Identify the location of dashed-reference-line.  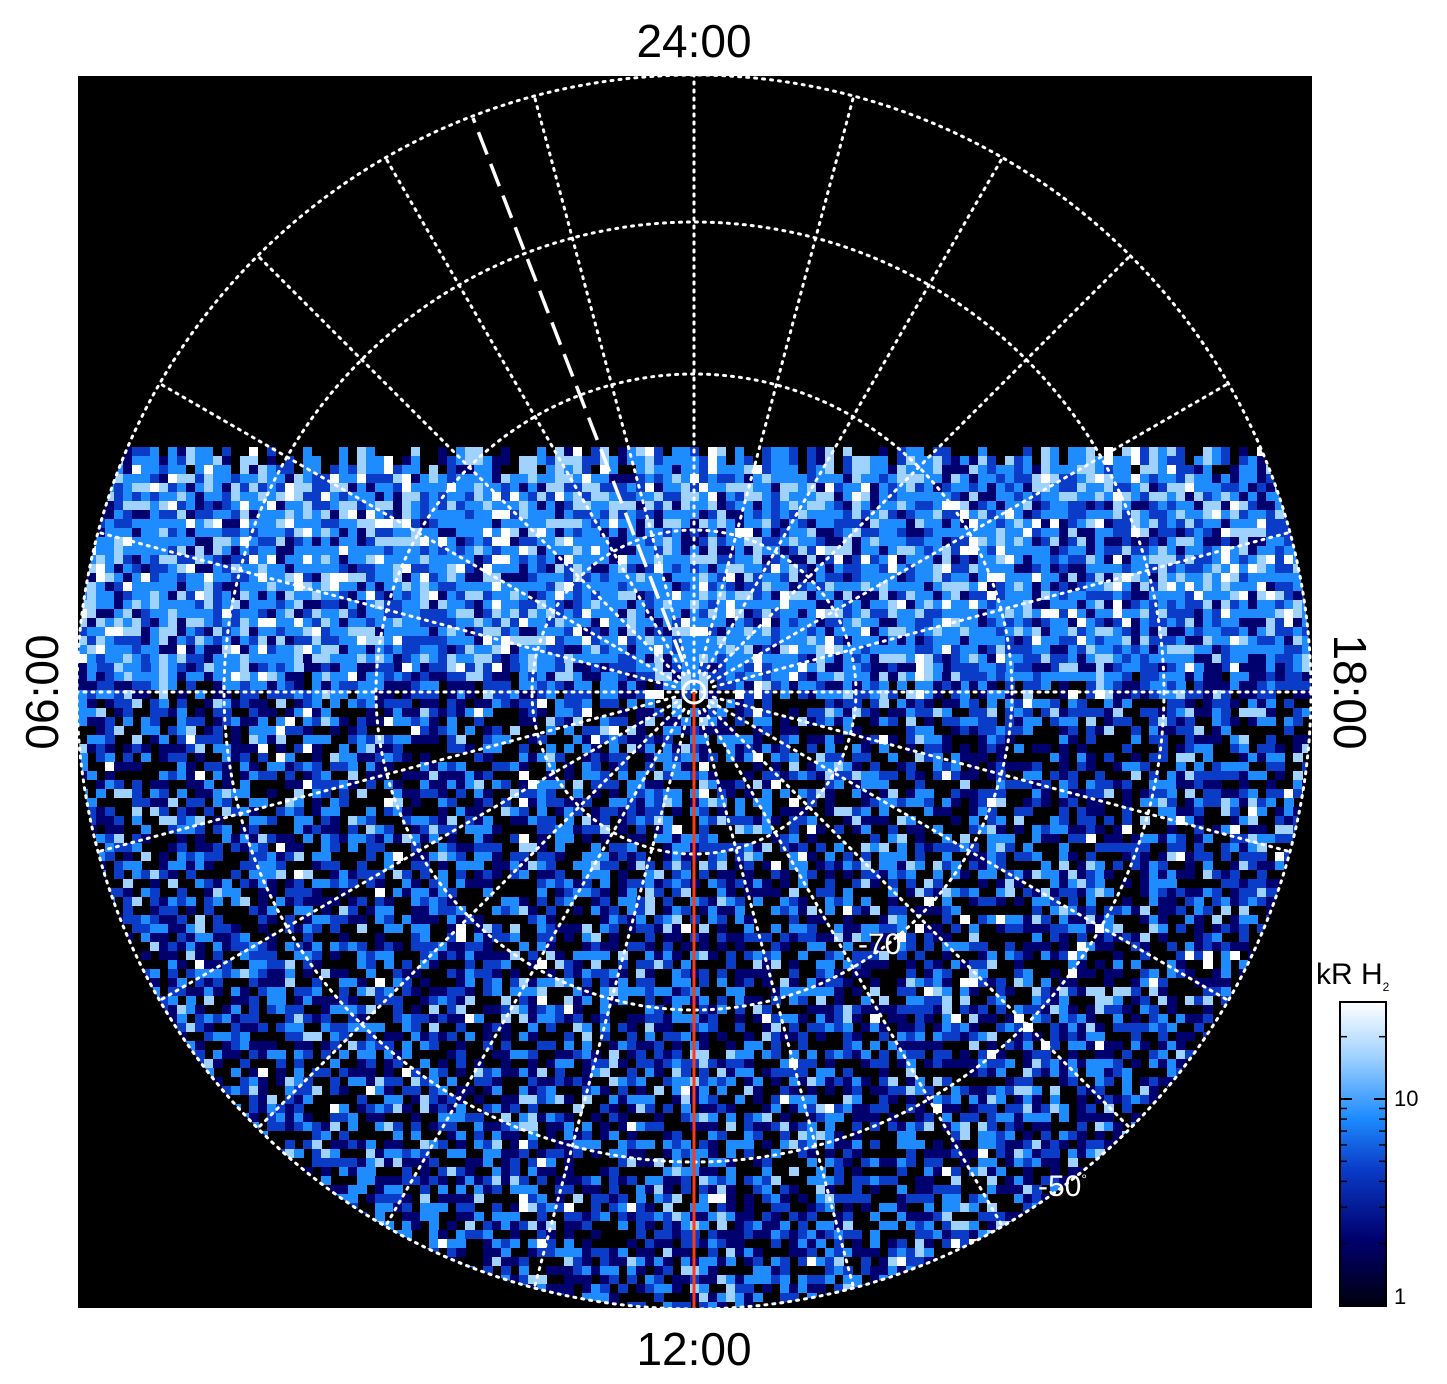
(578, 390).